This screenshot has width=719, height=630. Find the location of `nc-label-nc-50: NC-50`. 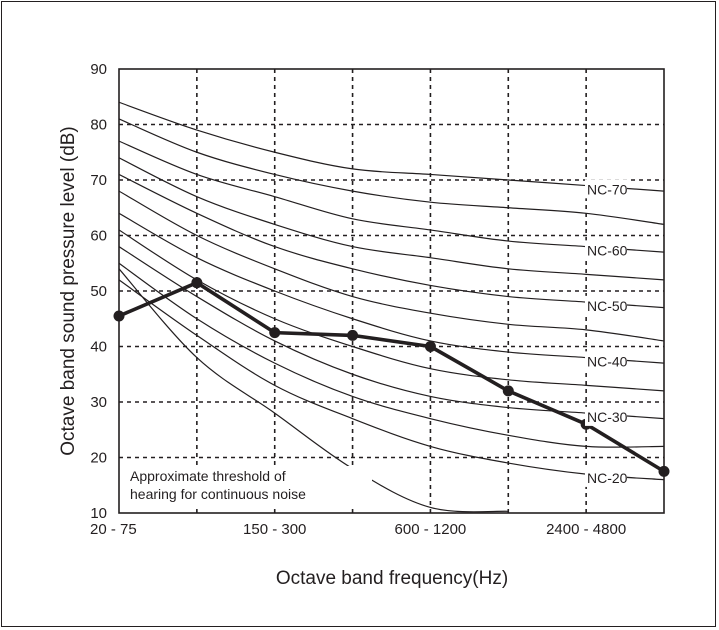

nc-label-nc-50: NC-50 is located at coordinates (607, 306).